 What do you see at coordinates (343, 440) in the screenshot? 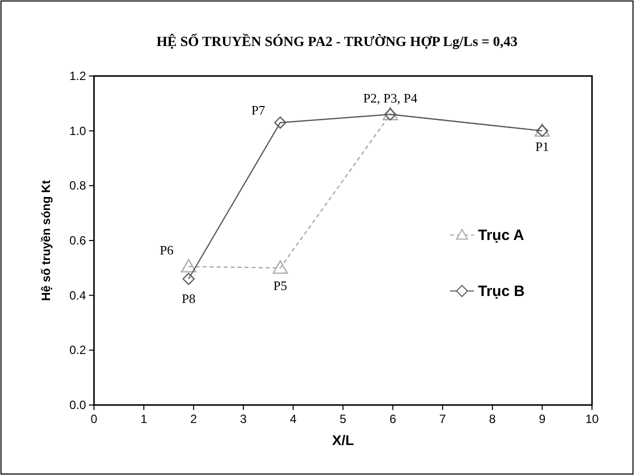
I see `x-axis-title: X/L` at bounding box center [343, 440].